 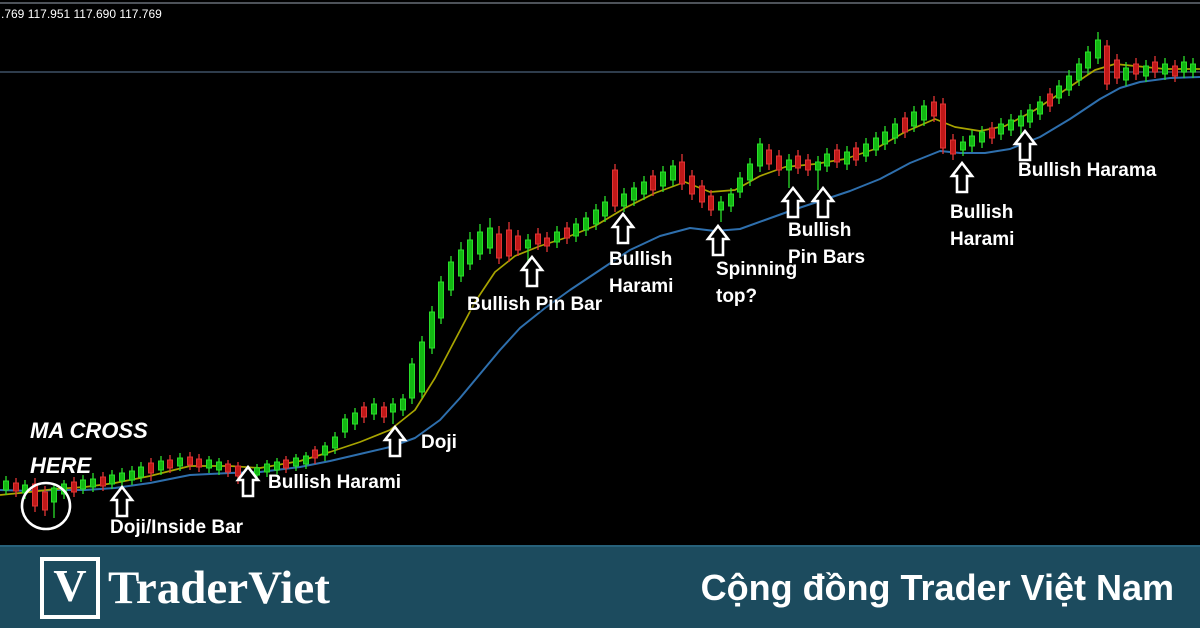 I want to click on bullish-harami-3-up-arrow-icon, so click(x=962, y=177).